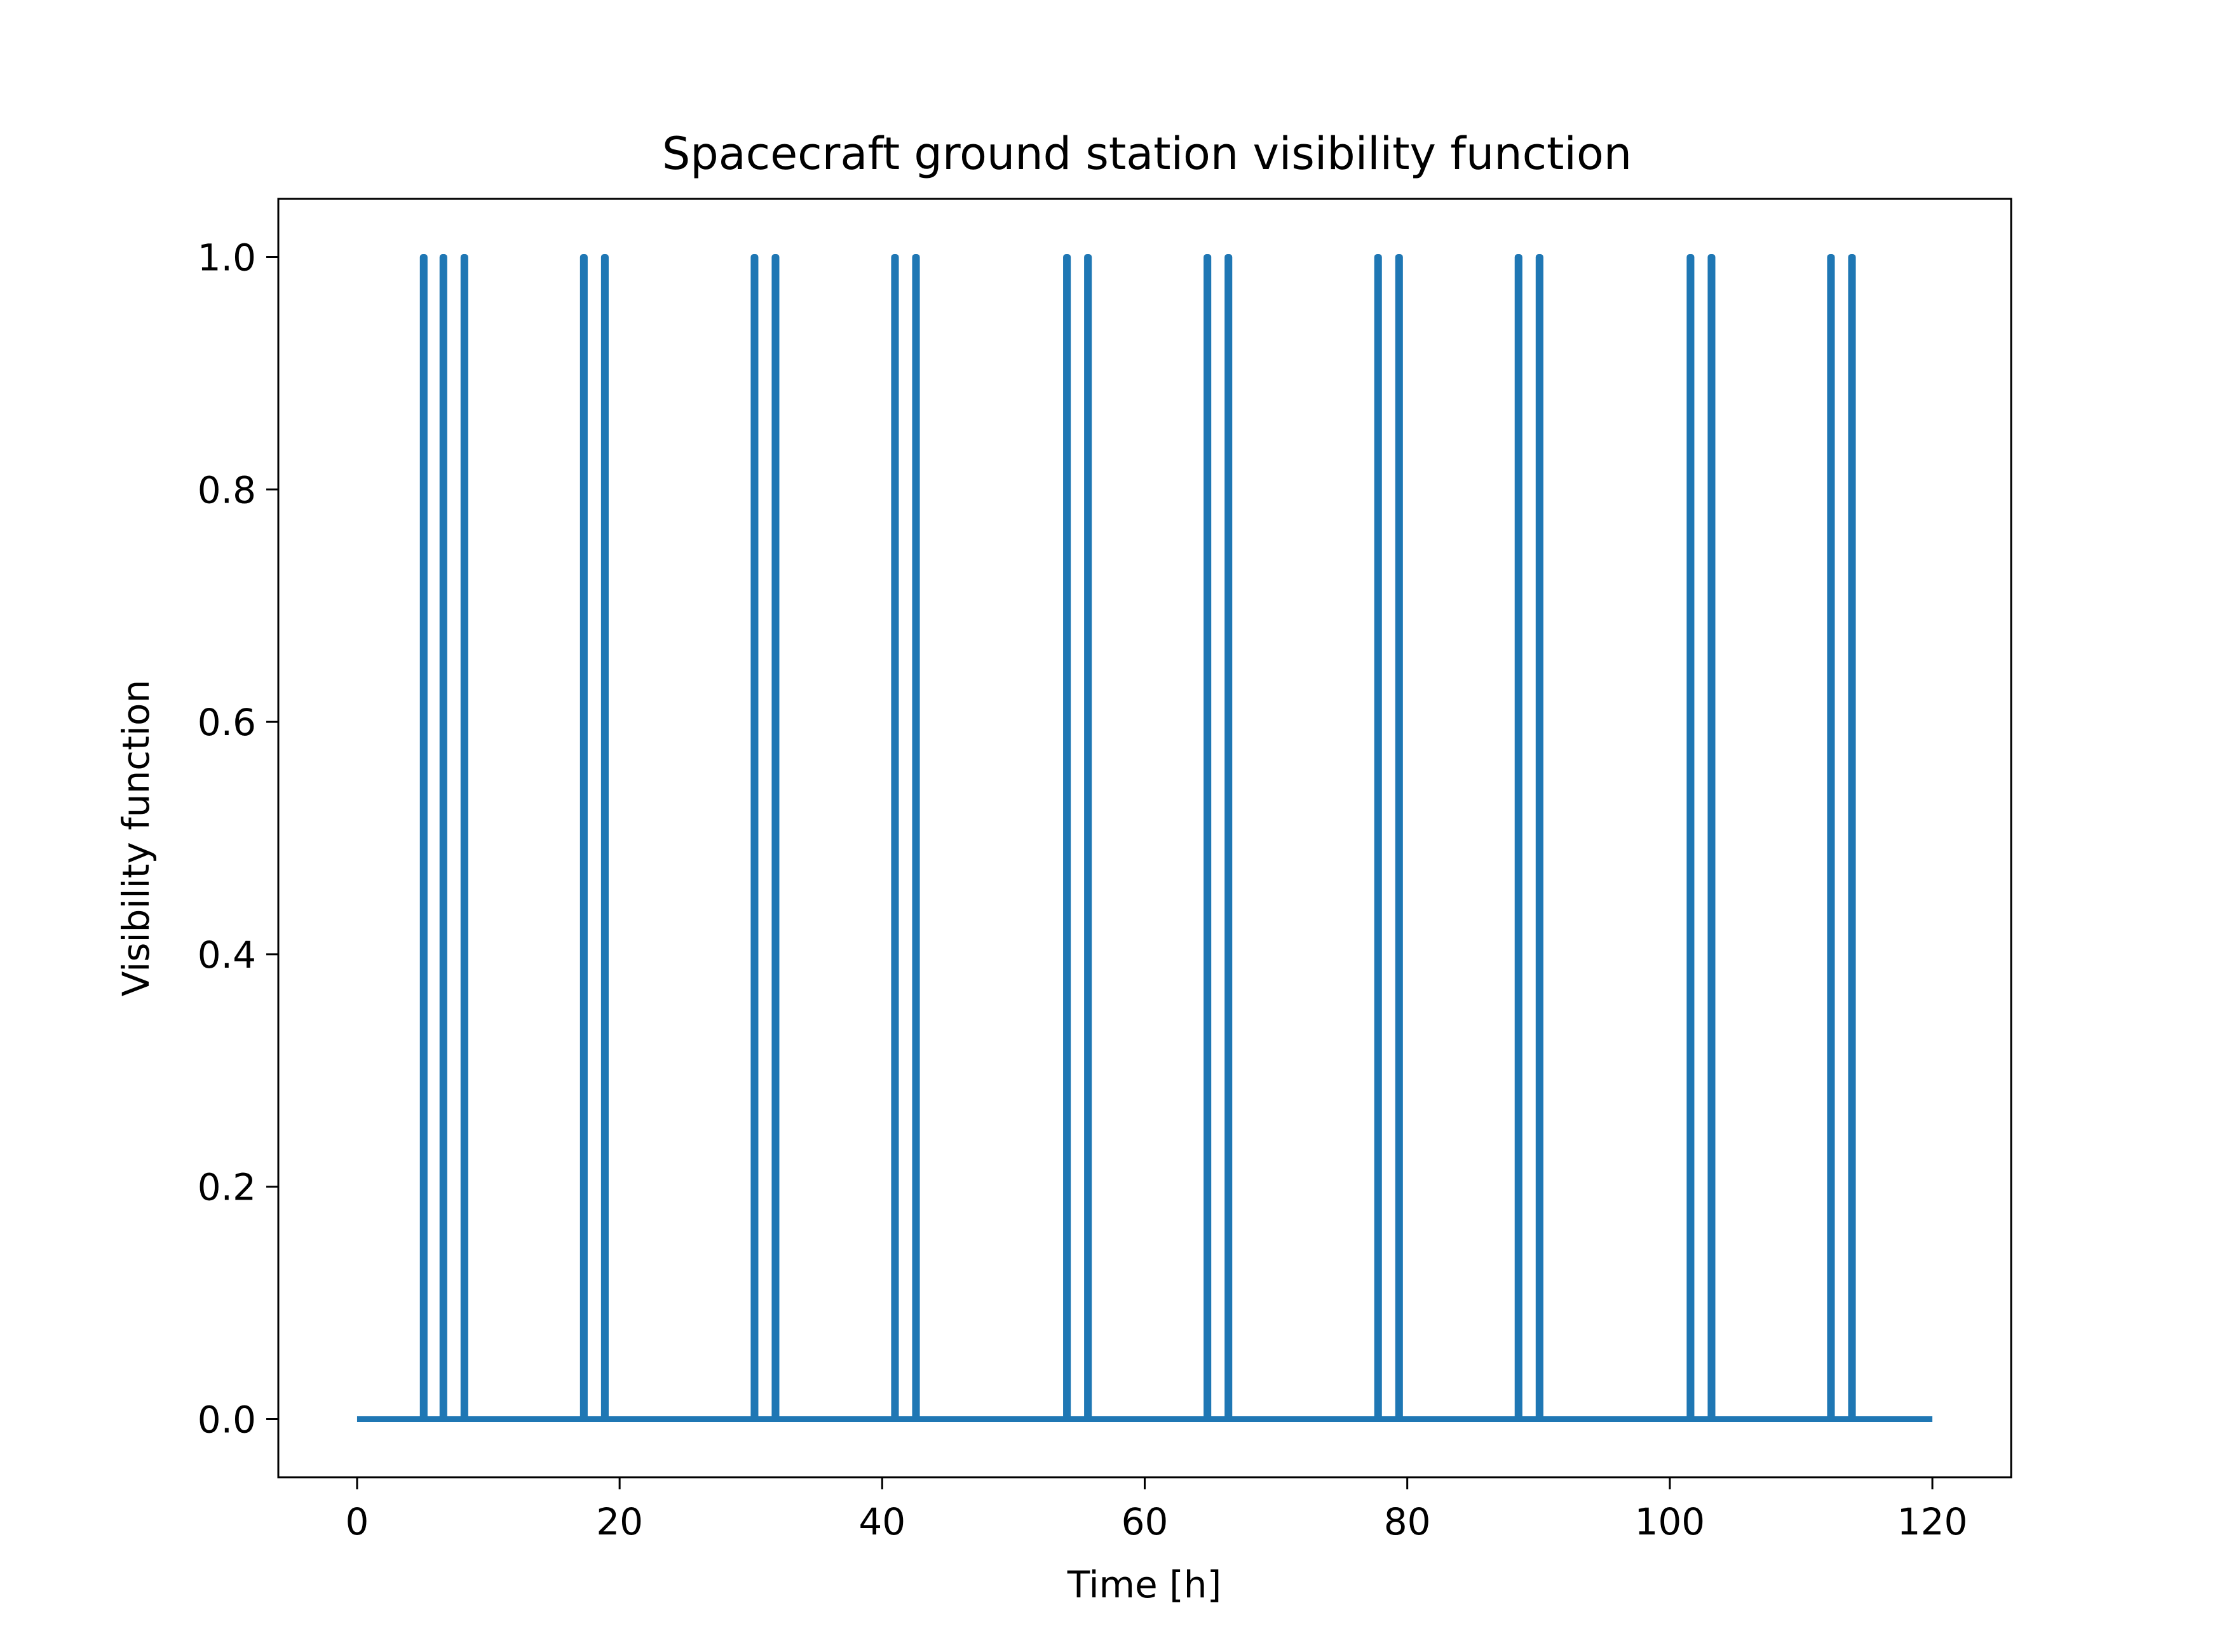  Describe the element at coordinates (1145, 1521) in the screenshot. I see `x-tick-label: 60` at that location.